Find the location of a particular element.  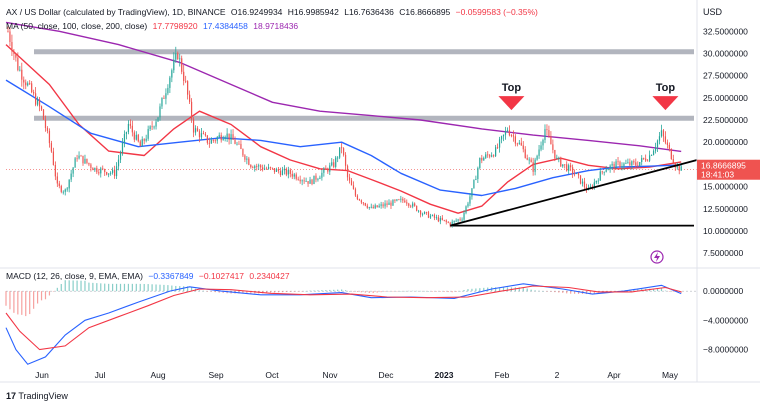

lightning-bolt is located at coordinates (657, 257).